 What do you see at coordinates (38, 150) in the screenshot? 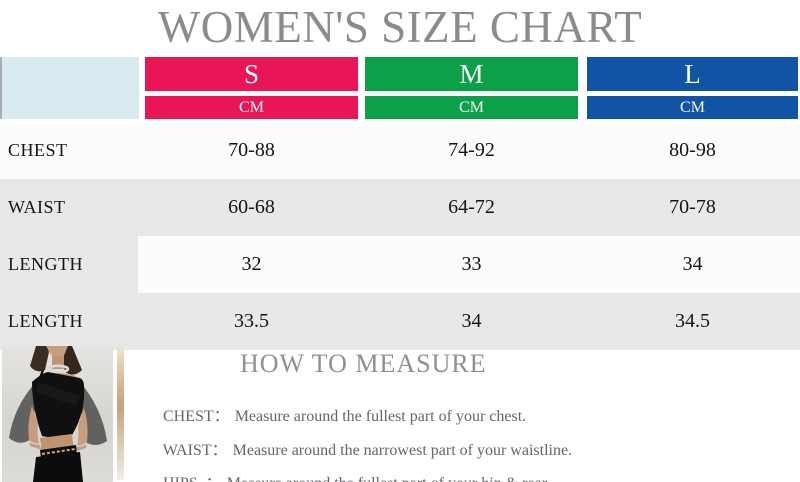
I see `row-label: CHEST` at bounding box center [38, 150].